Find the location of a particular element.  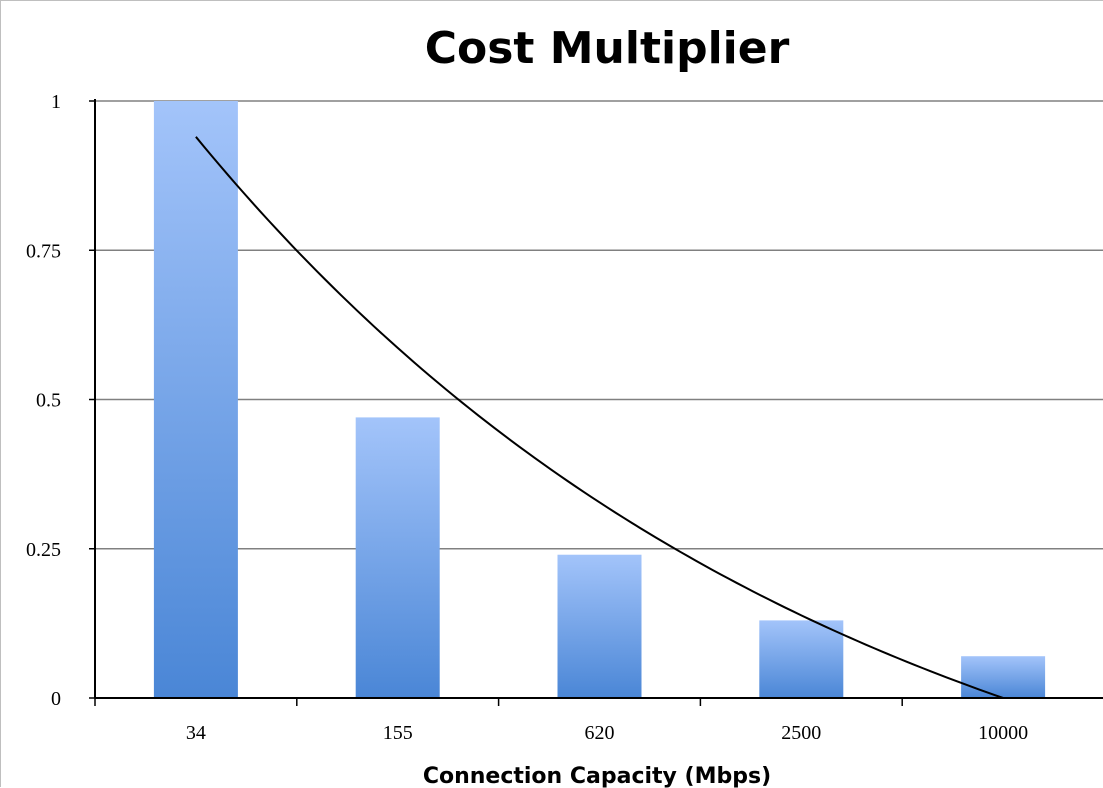

x-tick-label: 10000 is located at coordinates (1003, 733).